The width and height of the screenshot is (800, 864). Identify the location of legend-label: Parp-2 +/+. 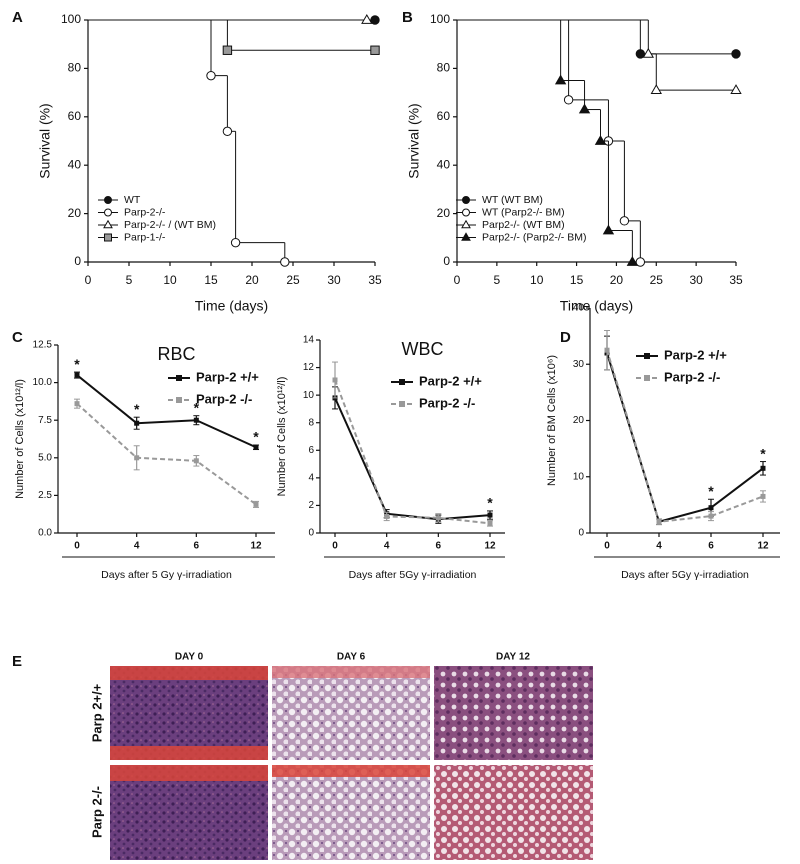
(227, 376).